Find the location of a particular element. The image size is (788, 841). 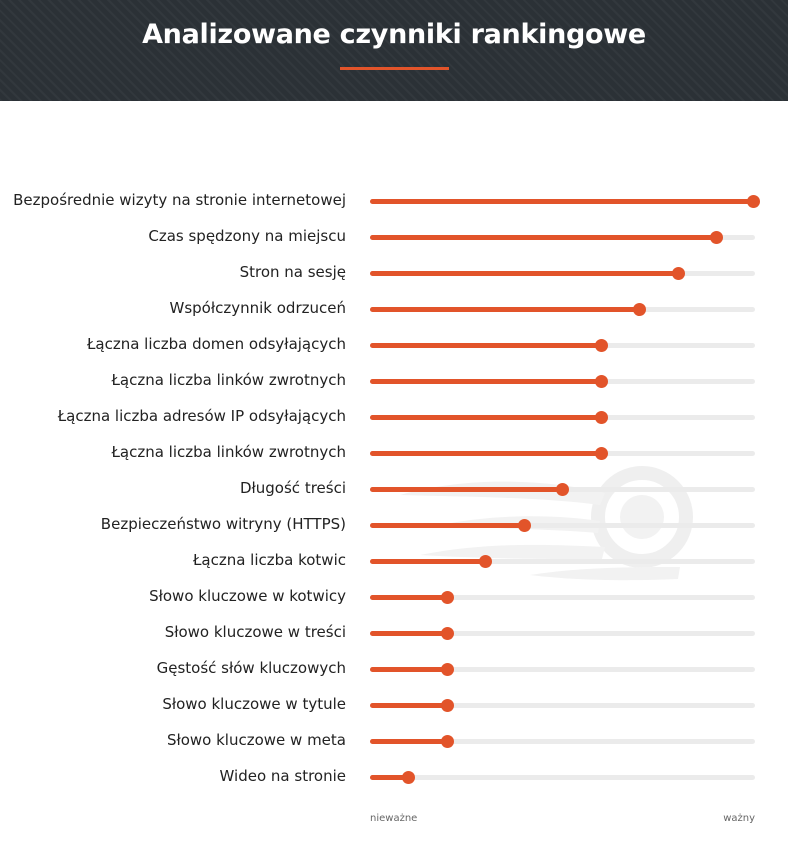

chart-row: Współczynnik odrzuceń is located at coordinates (394, 309).